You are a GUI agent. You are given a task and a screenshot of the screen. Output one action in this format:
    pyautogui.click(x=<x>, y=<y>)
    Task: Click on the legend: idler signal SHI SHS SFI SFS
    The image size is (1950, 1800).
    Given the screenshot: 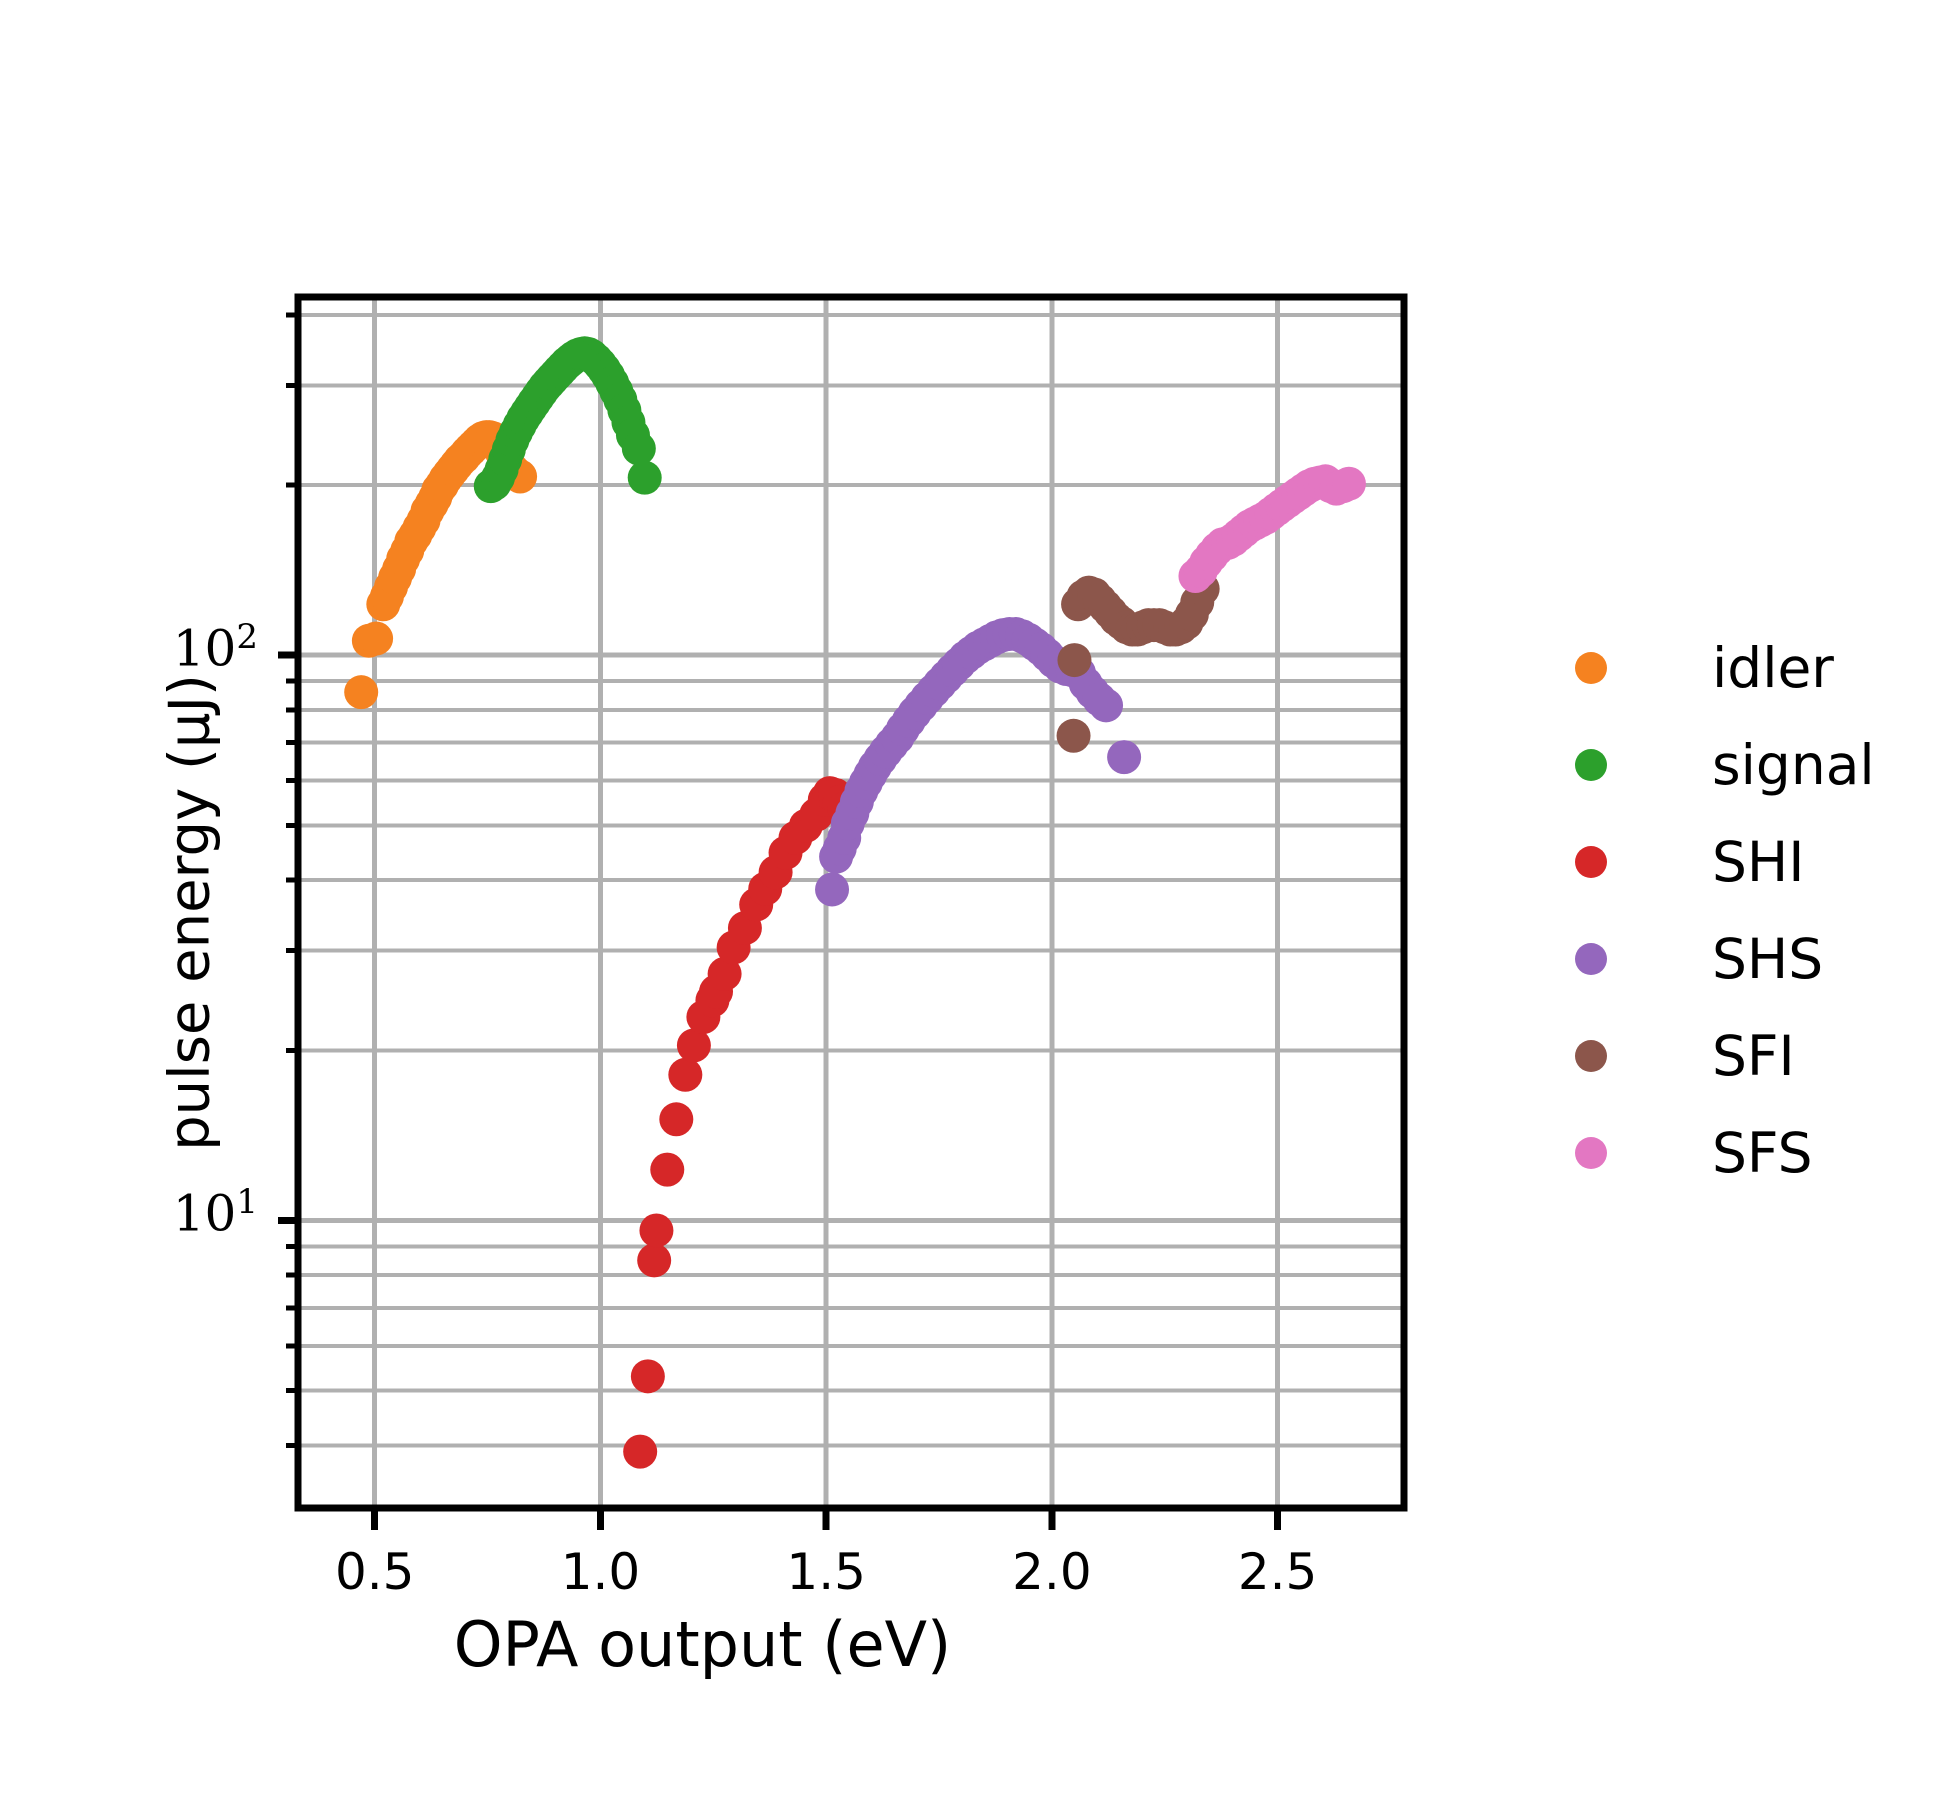 What is the action you would take?
    pyautogui.click(x=1725, y=910)
    